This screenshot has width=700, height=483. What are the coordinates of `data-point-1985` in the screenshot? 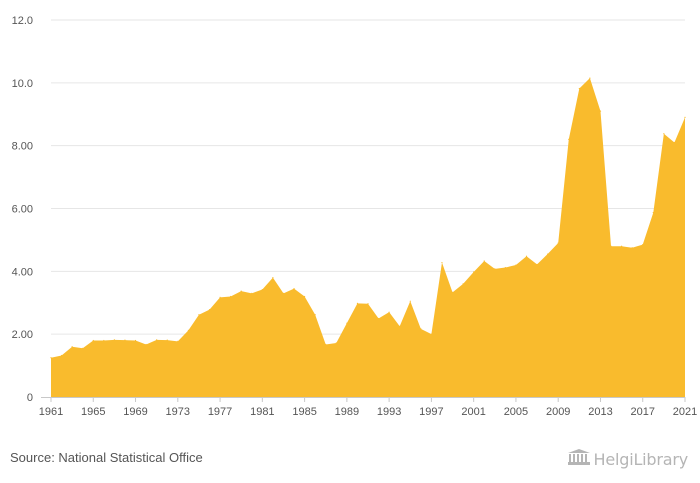 It's located at (305, 296).